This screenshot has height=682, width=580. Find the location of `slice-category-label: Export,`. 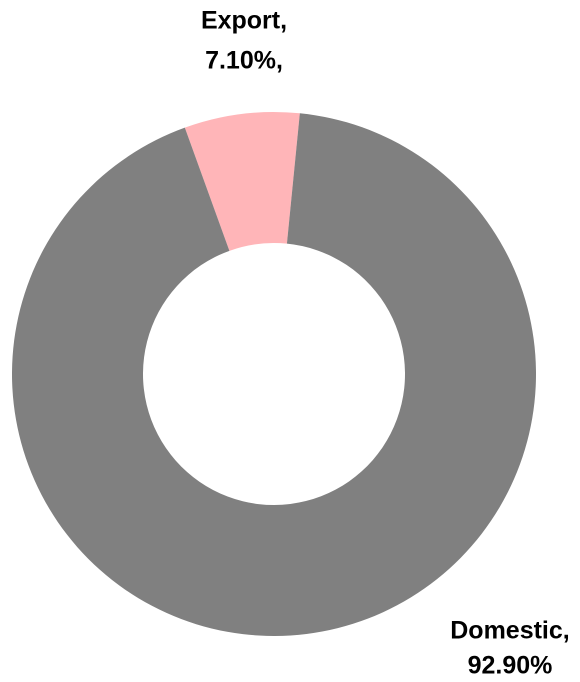

slice-category-label: Export, is located at coordinates (244, 21).